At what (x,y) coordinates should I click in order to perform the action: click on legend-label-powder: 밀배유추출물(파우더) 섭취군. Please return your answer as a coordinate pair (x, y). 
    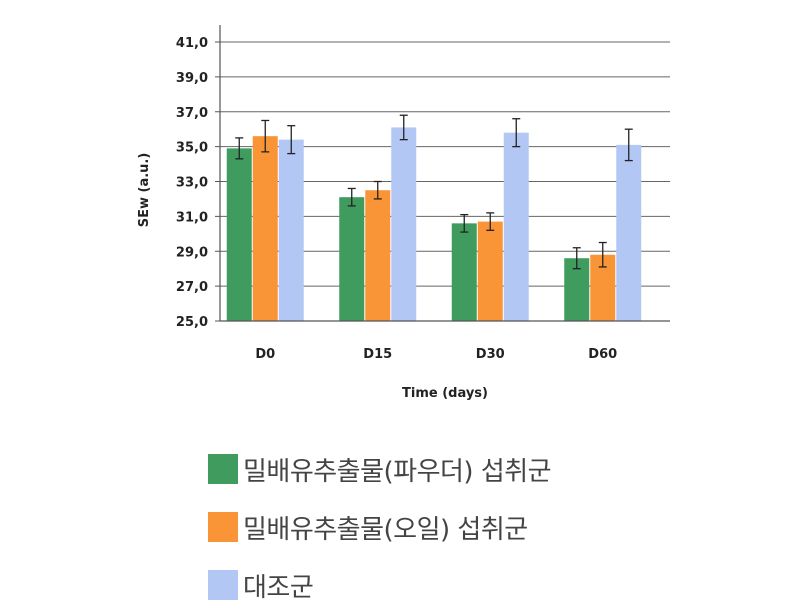
    Looking at the image, I should click on (397, 471).